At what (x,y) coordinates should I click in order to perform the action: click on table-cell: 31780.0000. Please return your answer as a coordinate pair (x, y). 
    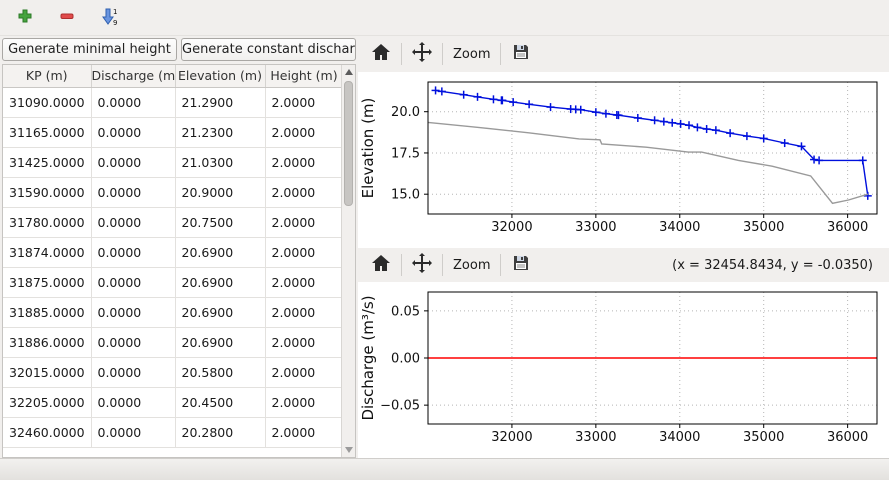
    Looking at the image, I should click on (47, 222).